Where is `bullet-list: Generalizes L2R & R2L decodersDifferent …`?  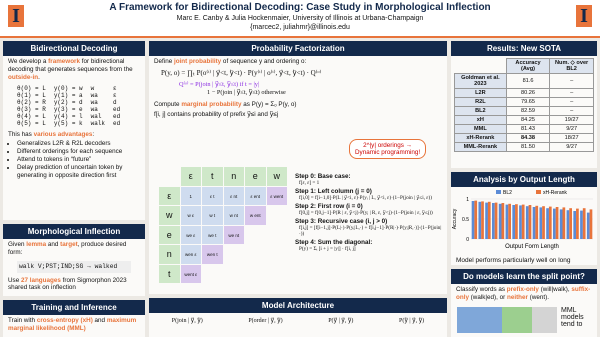 bullet-list: Generalizes L2R & R2L decodersDifferent … is located at coordinates (81, 159).